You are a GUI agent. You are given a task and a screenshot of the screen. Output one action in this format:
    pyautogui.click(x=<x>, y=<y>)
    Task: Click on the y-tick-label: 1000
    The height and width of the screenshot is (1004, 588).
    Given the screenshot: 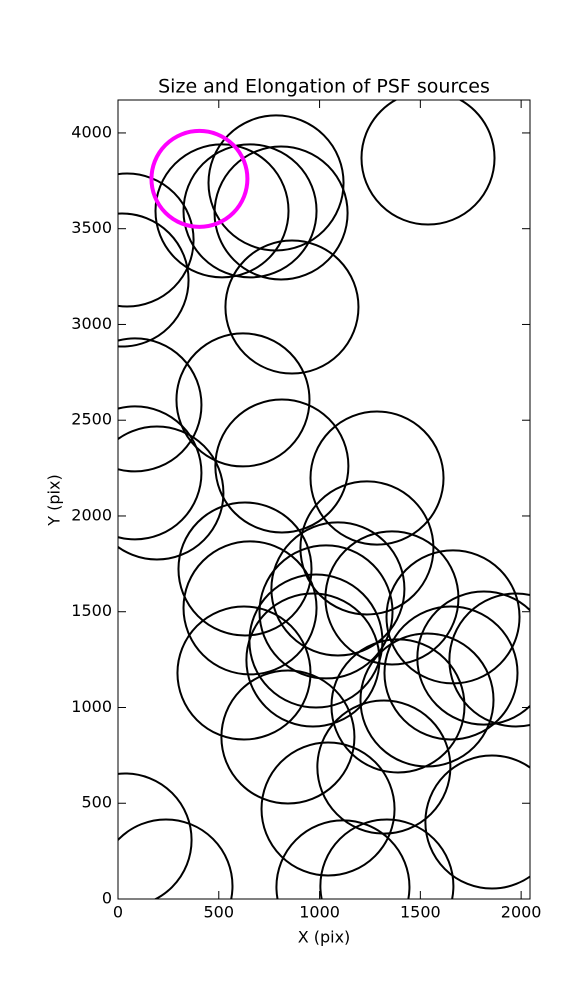 What is the action you would take?
    pyautogui.click(x=91, y=706)
    